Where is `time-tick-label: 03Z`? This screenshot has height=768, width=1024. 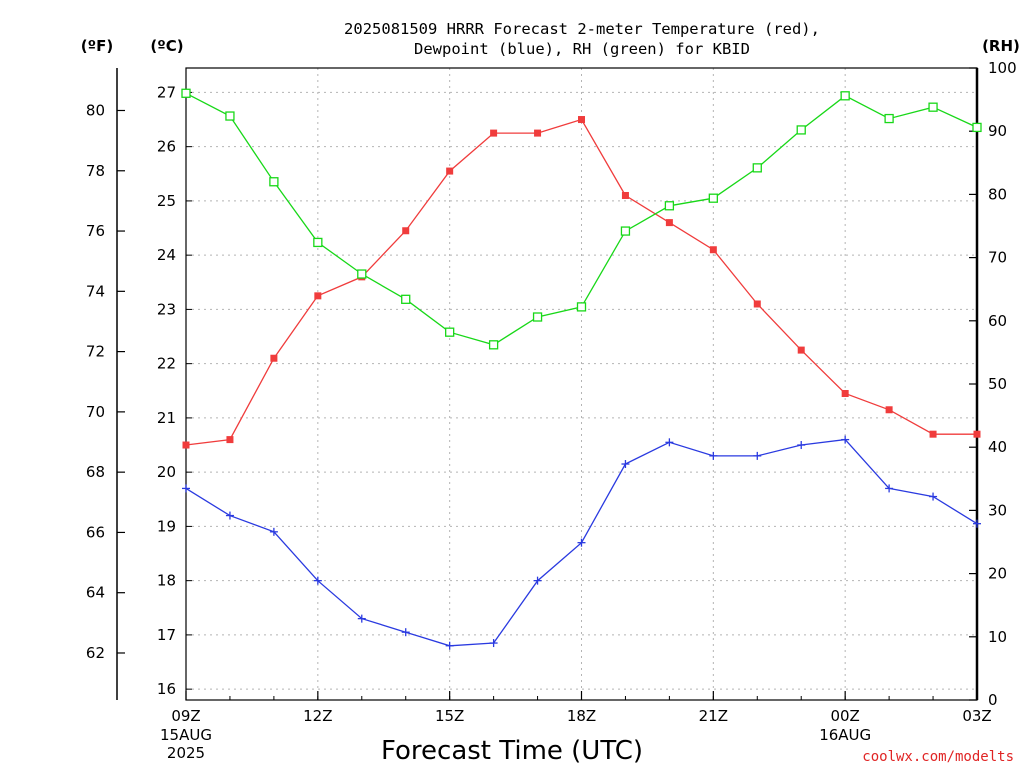
time-tick-label: 03Z is located at coordinates (976, 716).